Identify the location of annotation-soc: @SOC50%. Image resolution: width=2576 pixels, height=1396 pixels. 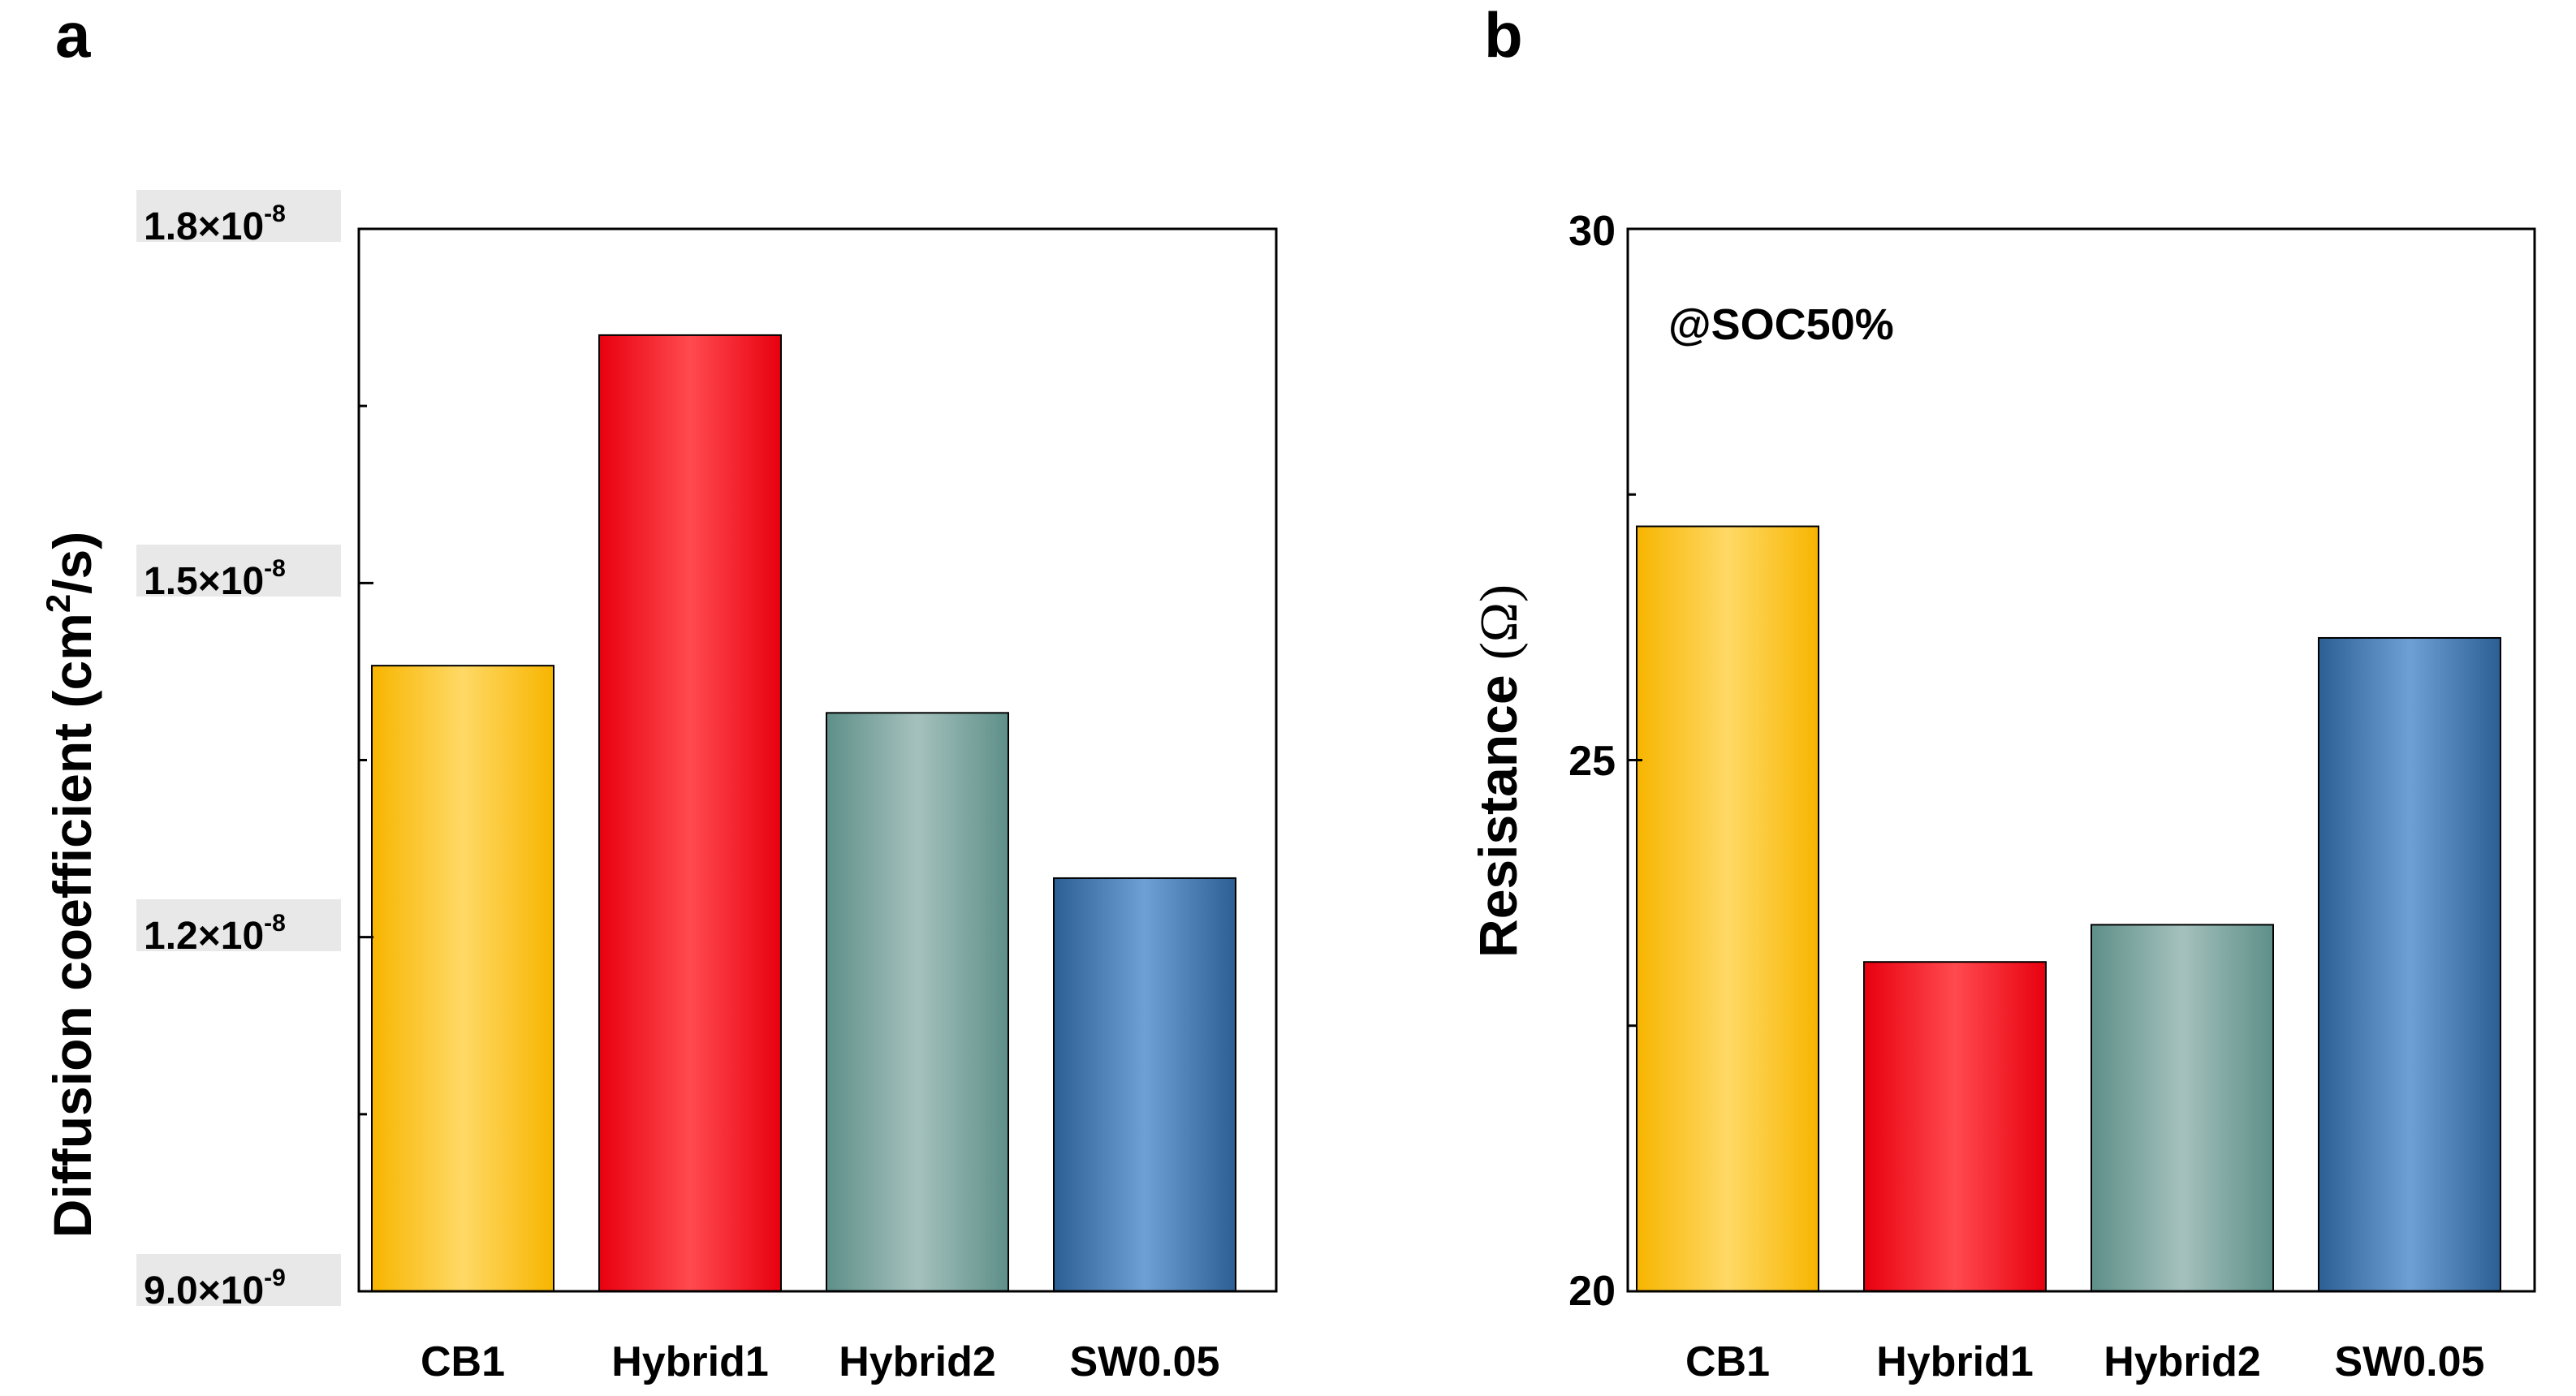
(1781, 324).